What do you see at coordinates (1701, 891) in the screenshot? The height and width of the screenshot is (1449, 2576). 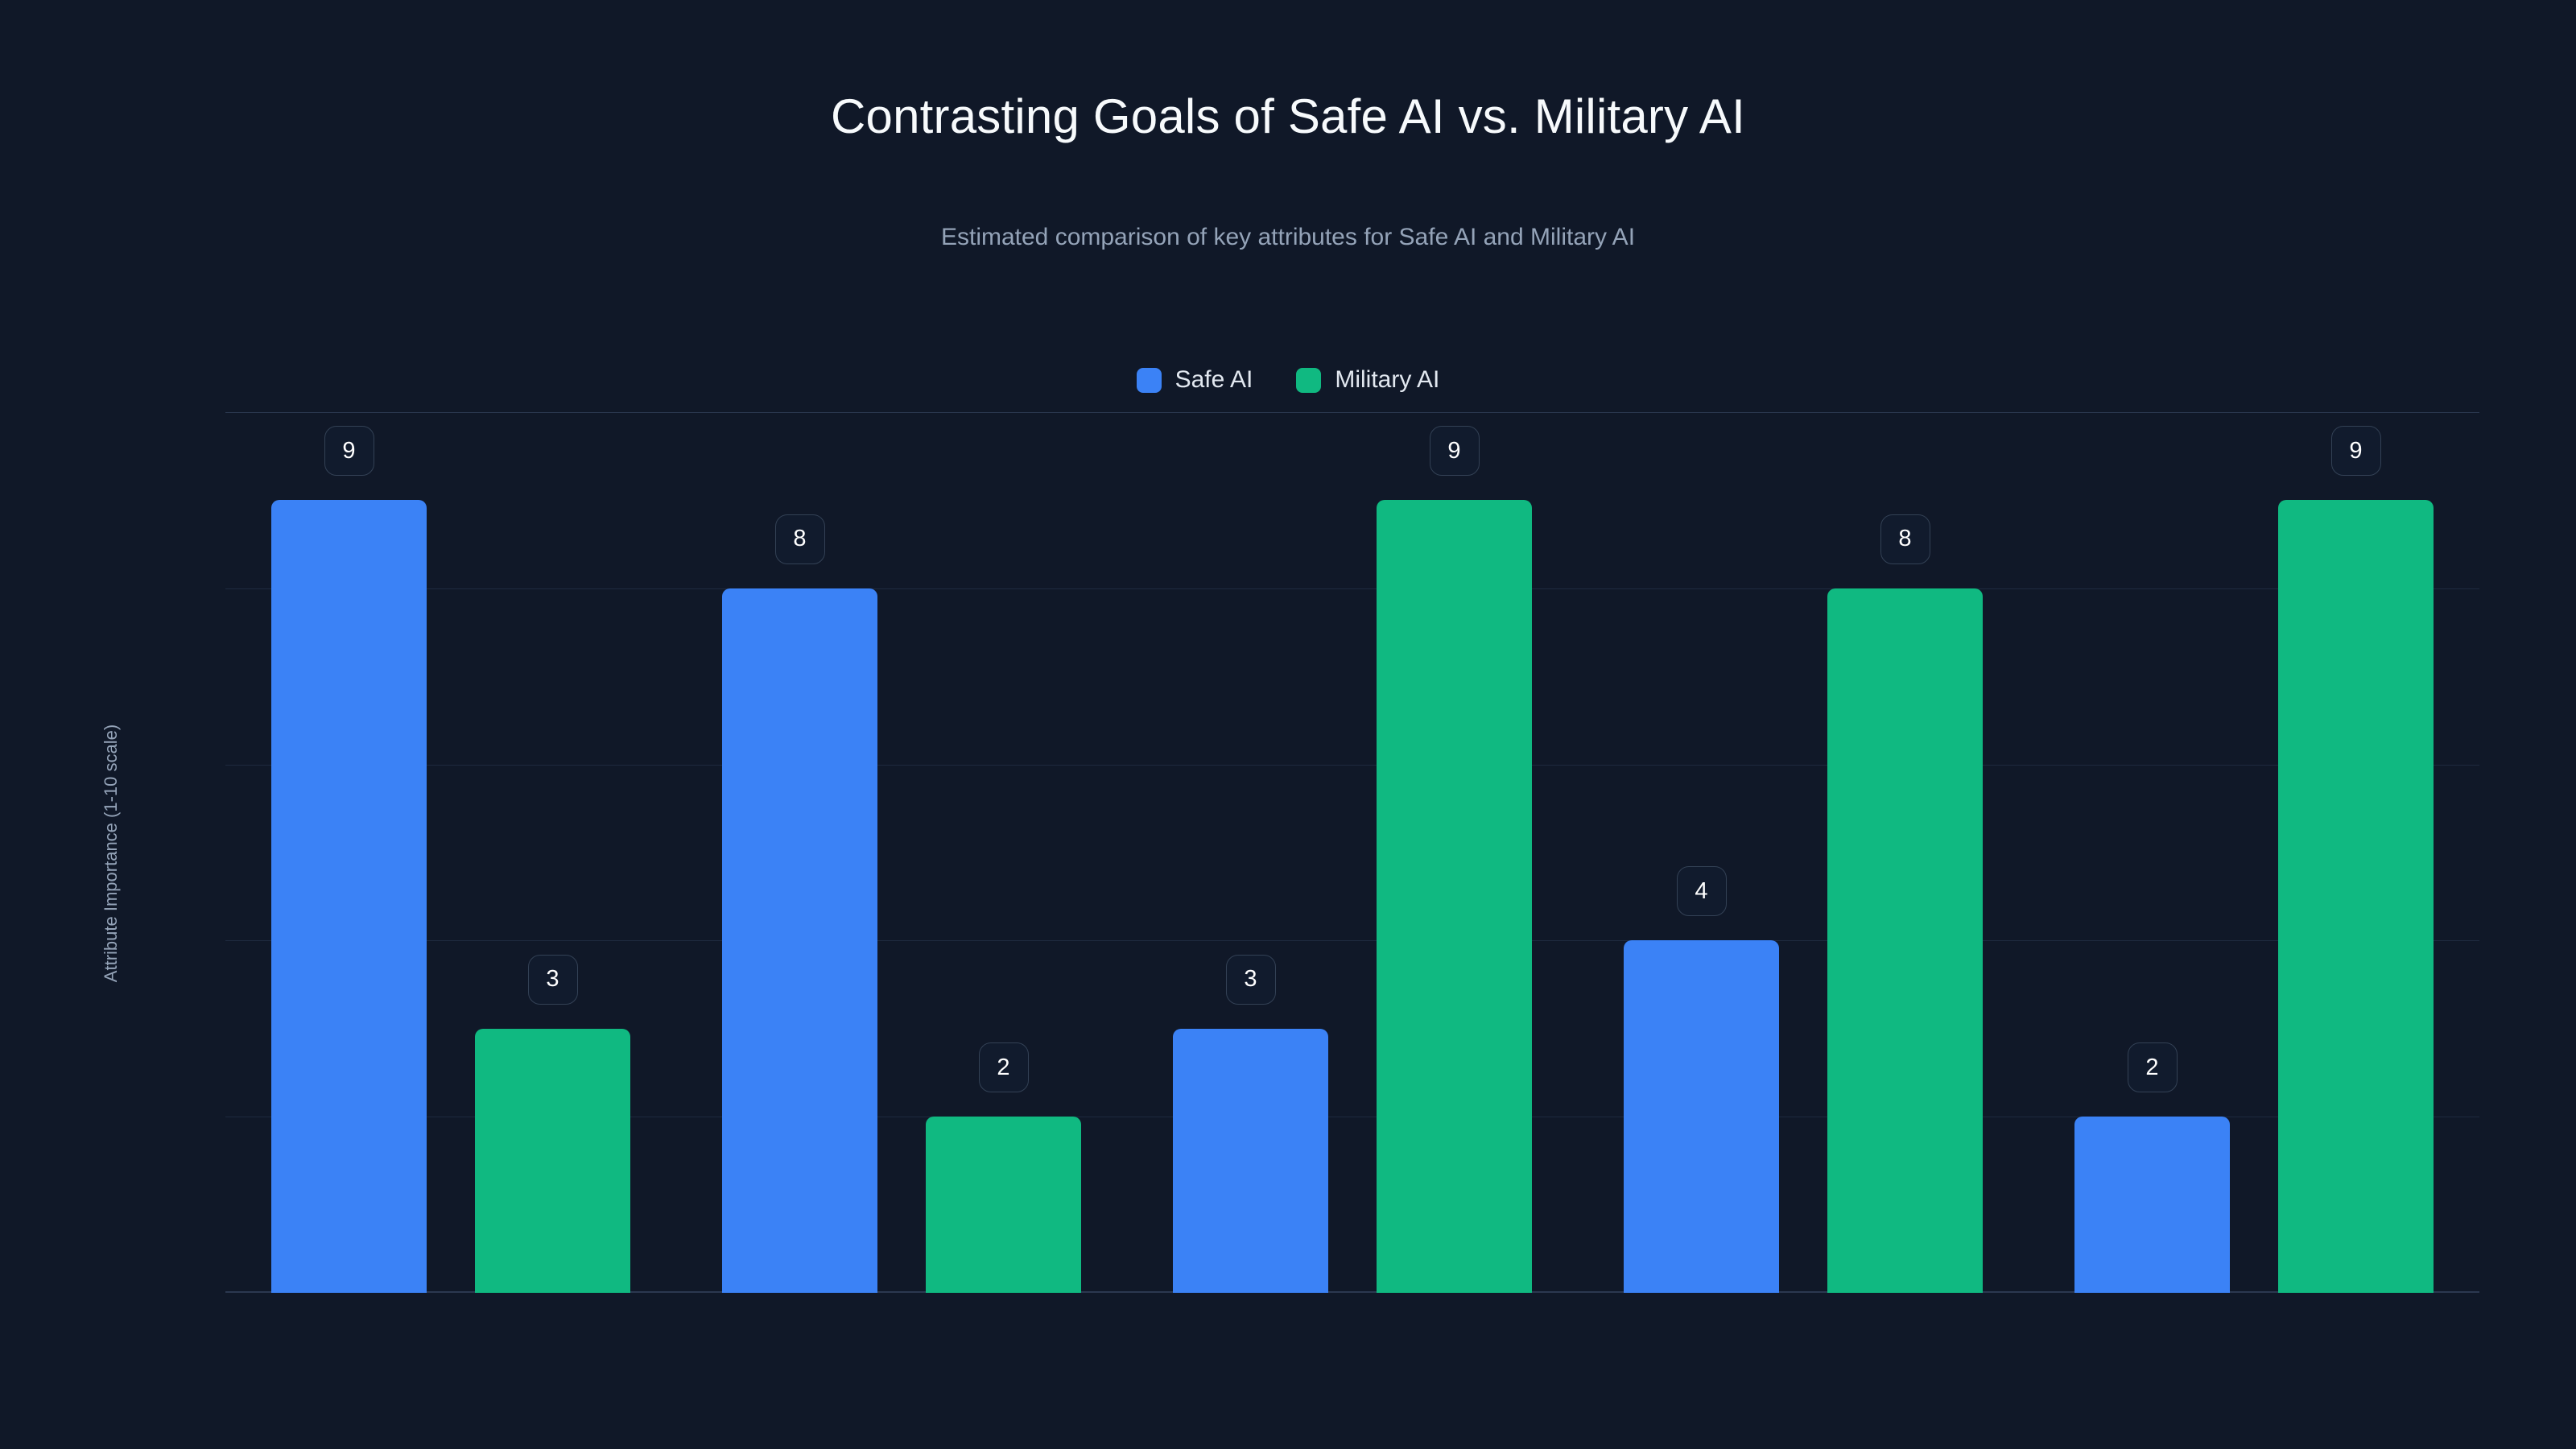 I see `bar-value-badge: 4` at bounding box center [1701, 891].